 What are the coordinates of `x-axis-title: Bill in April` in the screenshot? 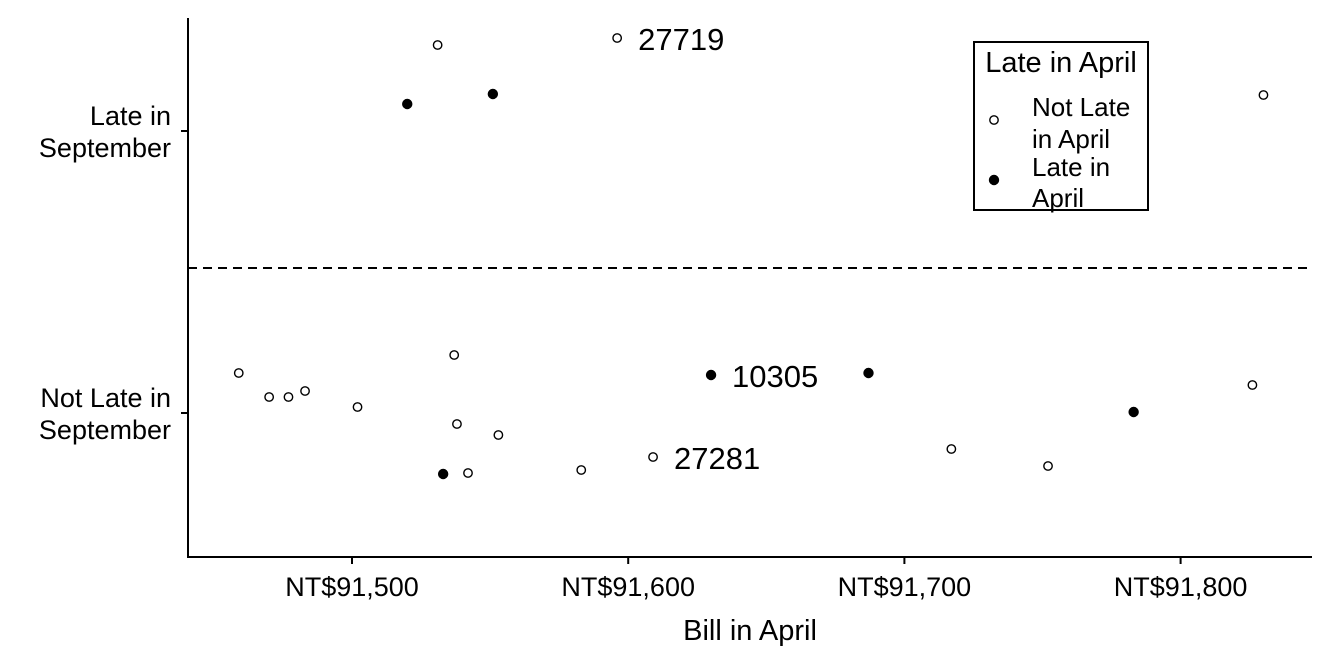 It's located at (750, 631).